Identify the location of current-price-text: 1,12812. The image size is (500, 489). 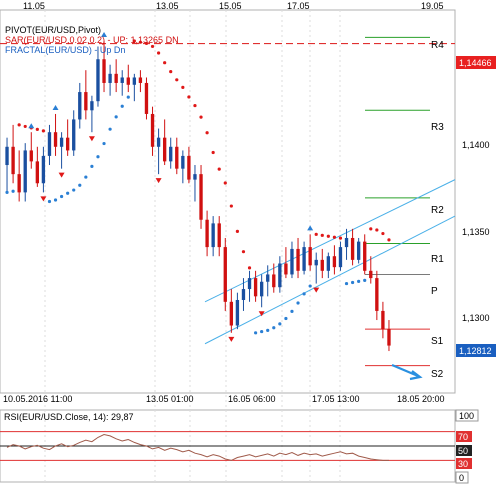
(475, 351).